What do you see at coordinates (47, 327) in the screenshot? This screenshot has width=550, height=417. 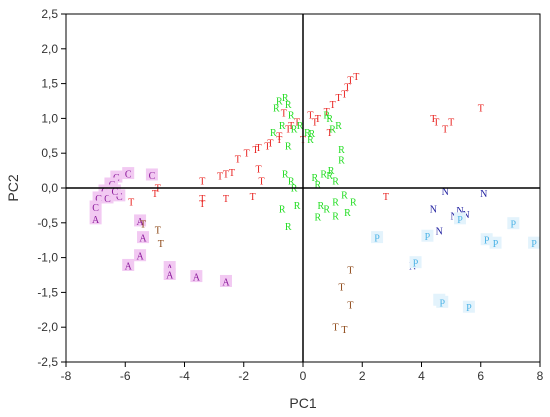 I see `y-tick-label: -2,0` at bounding box center [47, 327].